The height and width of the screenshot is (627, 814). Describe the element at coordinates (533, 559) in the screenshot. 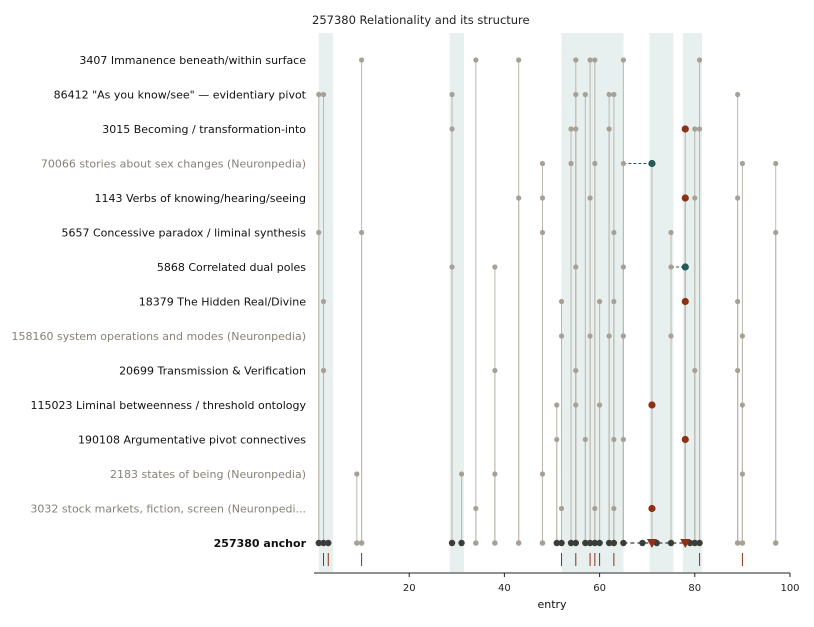

I see `rug-ticks` at that location.